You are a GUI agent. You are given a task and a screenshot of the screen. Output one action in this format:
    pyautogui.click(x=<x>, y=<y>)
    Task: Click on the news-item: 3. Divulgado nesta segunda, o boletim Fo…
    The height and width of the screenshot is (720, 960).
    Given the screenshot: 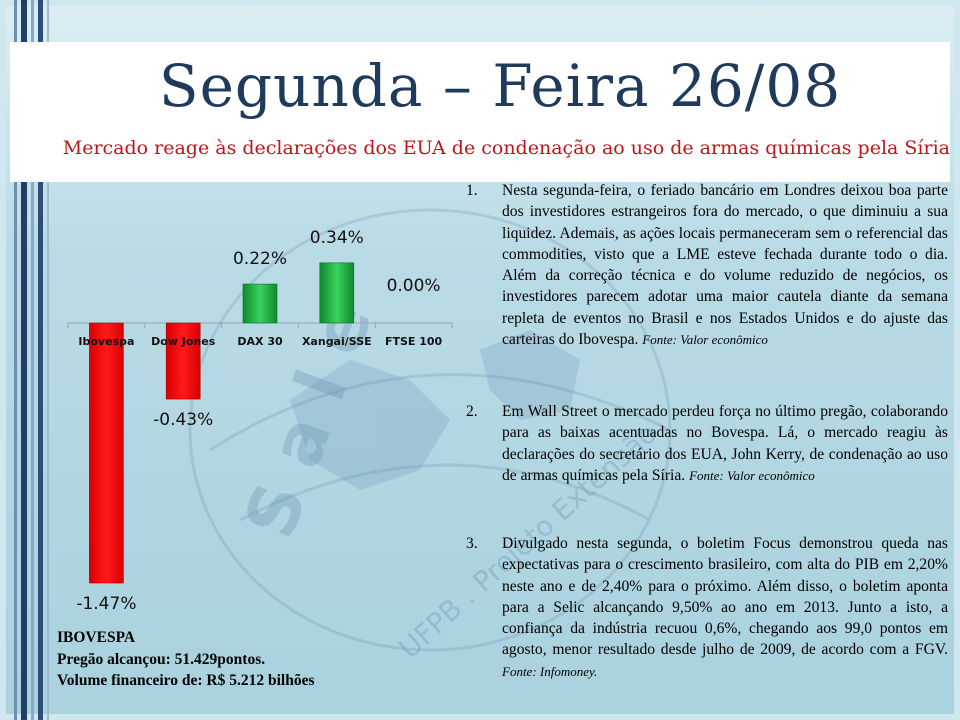 What is the action you would take?
    pyautogui.click(x=707, y=607)
    